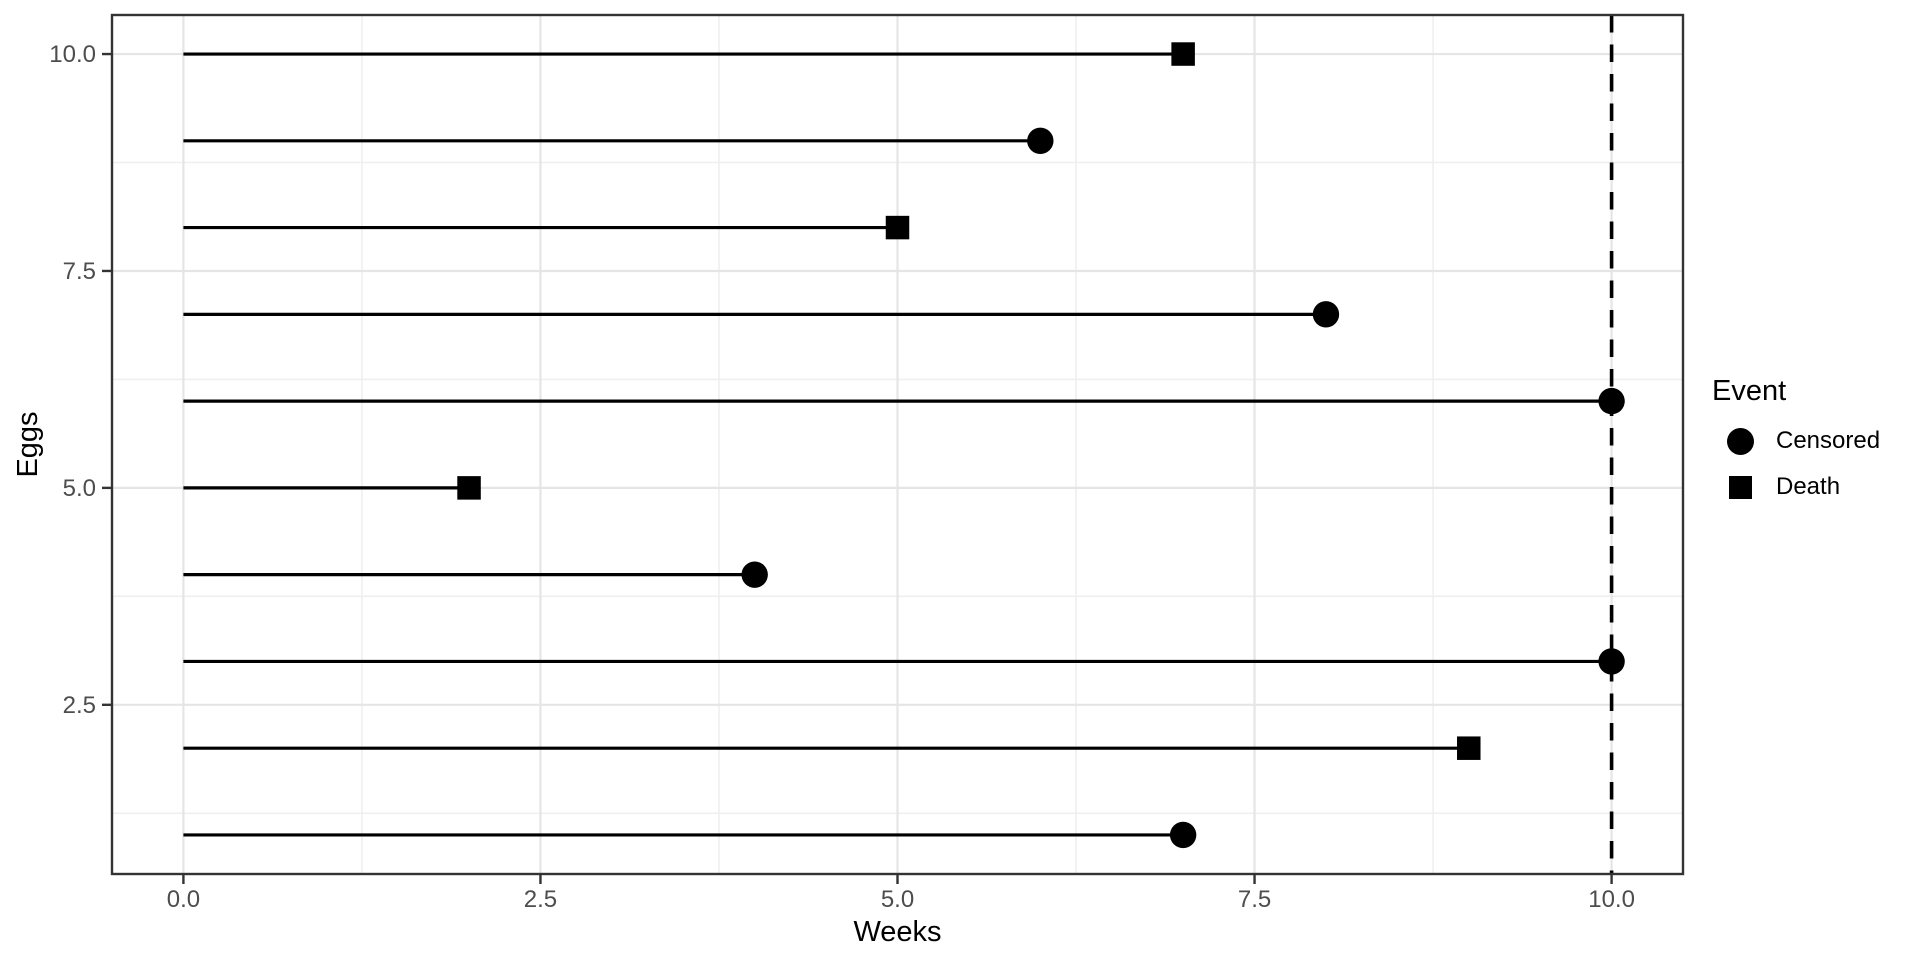 The height and width of the screenshot is (960, 1920). What do you see at coordinates (897, 932) in the screenshot?
I see `x-axis-title: Weeks` at bounding box center [897, 932].